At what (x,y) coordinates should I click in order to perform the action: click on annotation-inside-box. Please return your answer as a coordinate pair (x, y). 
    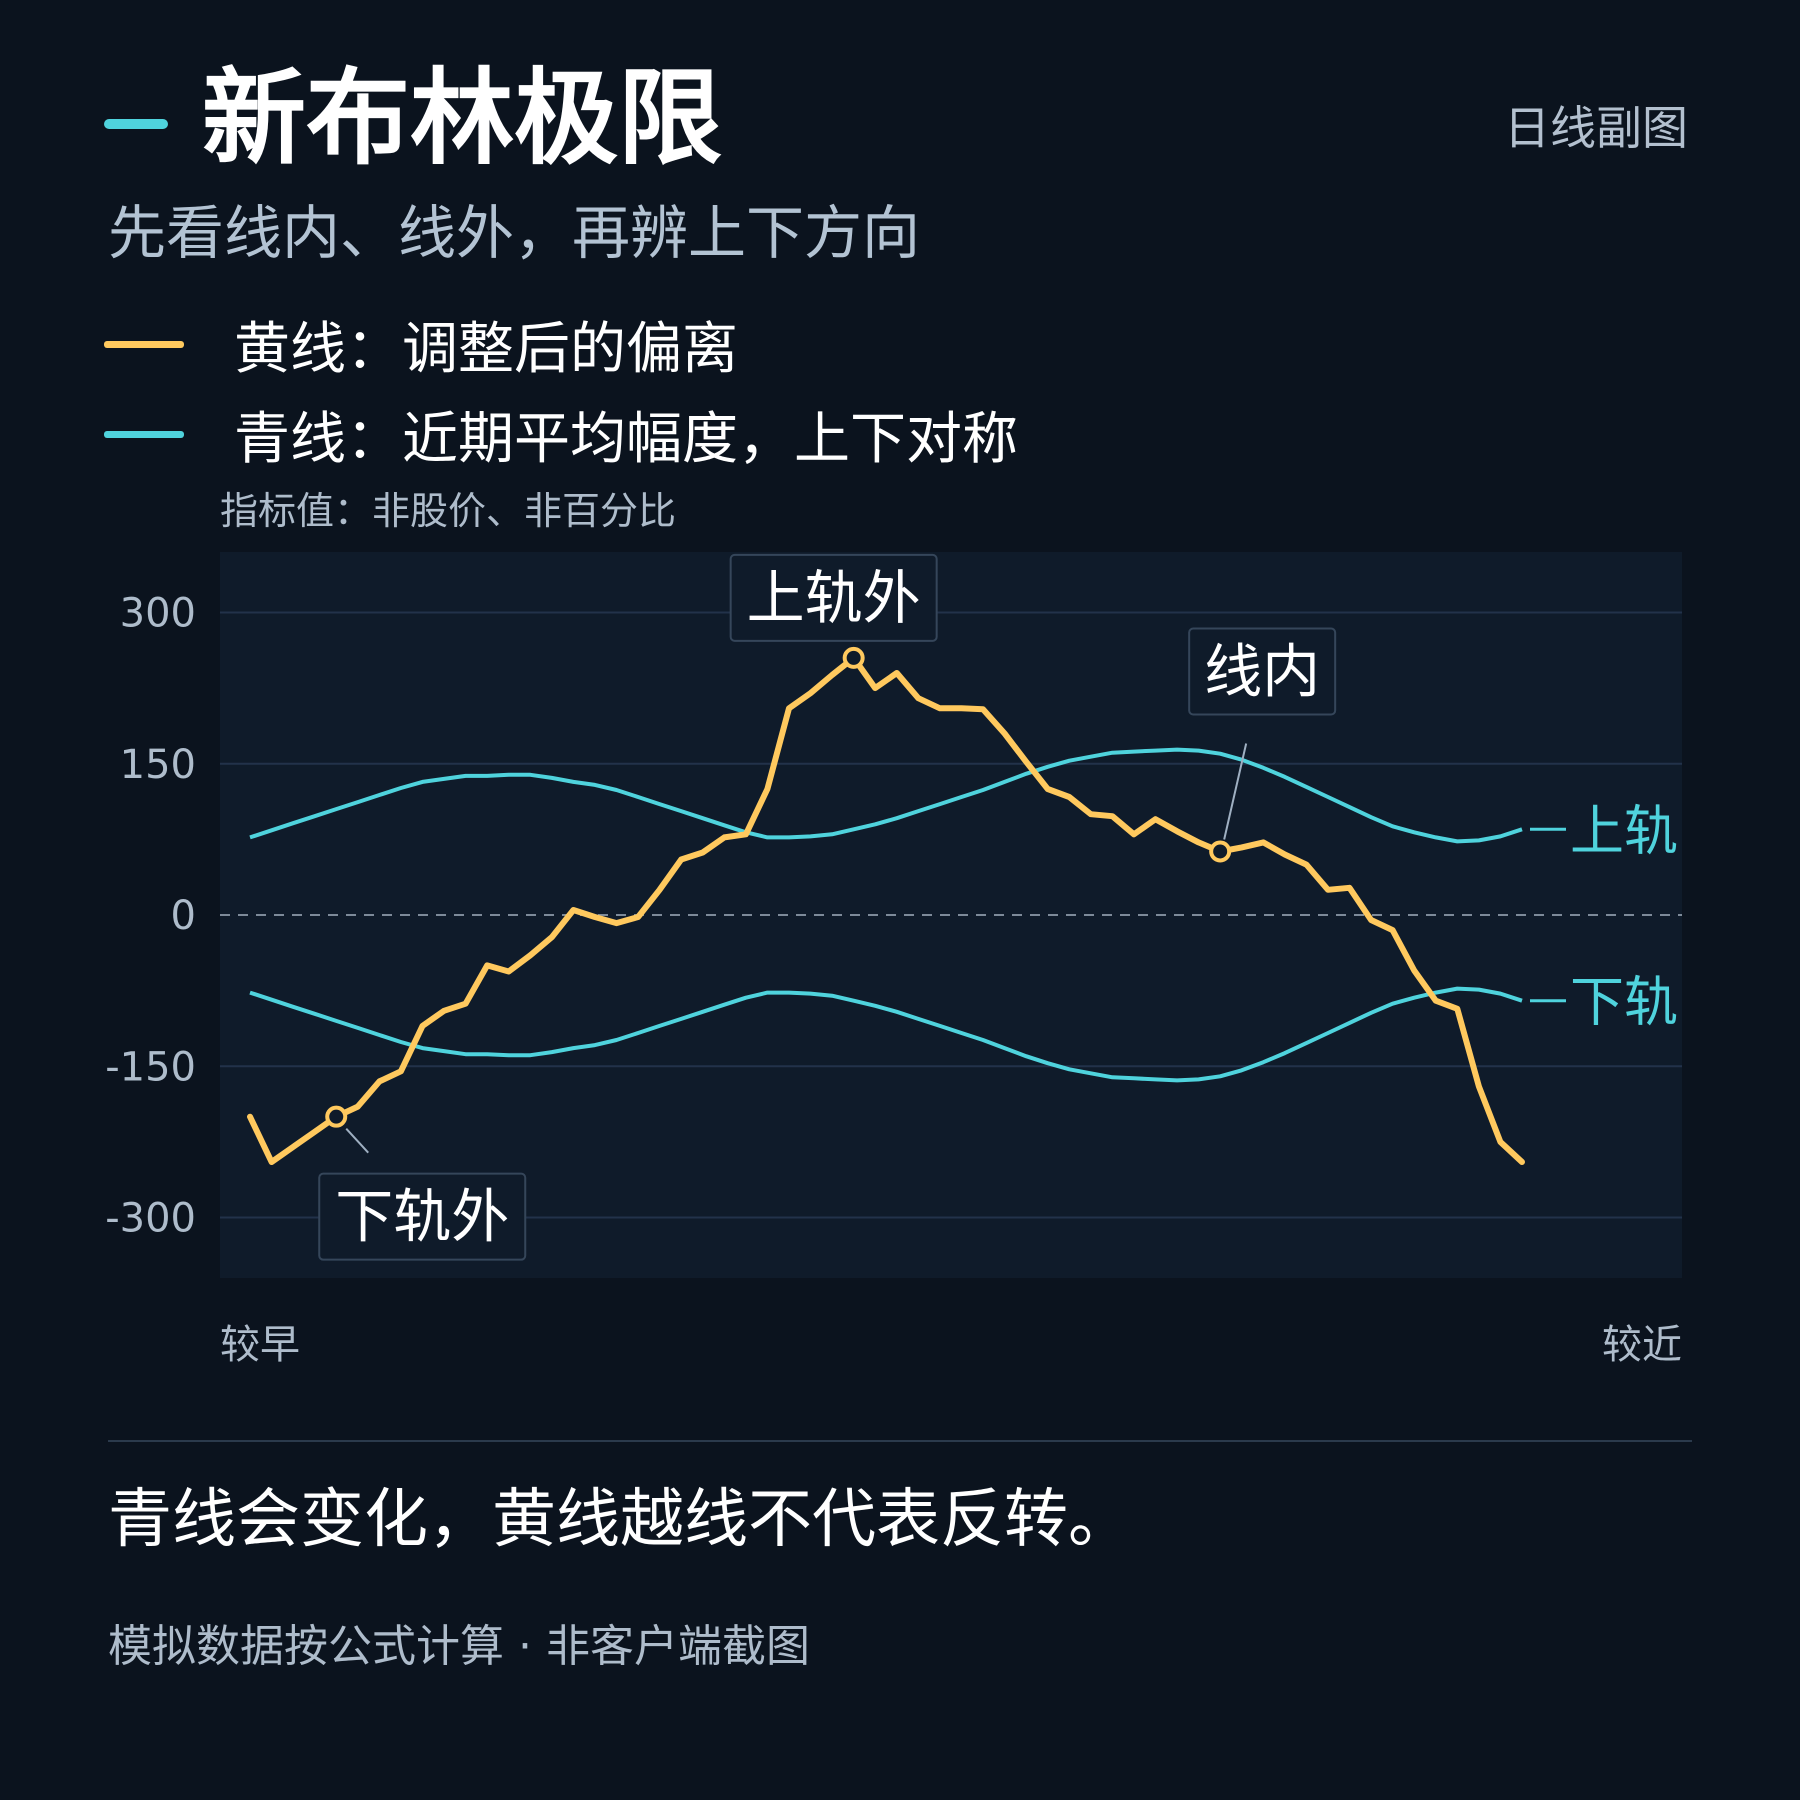
    Looking at the image, I should click on (1262, 671).